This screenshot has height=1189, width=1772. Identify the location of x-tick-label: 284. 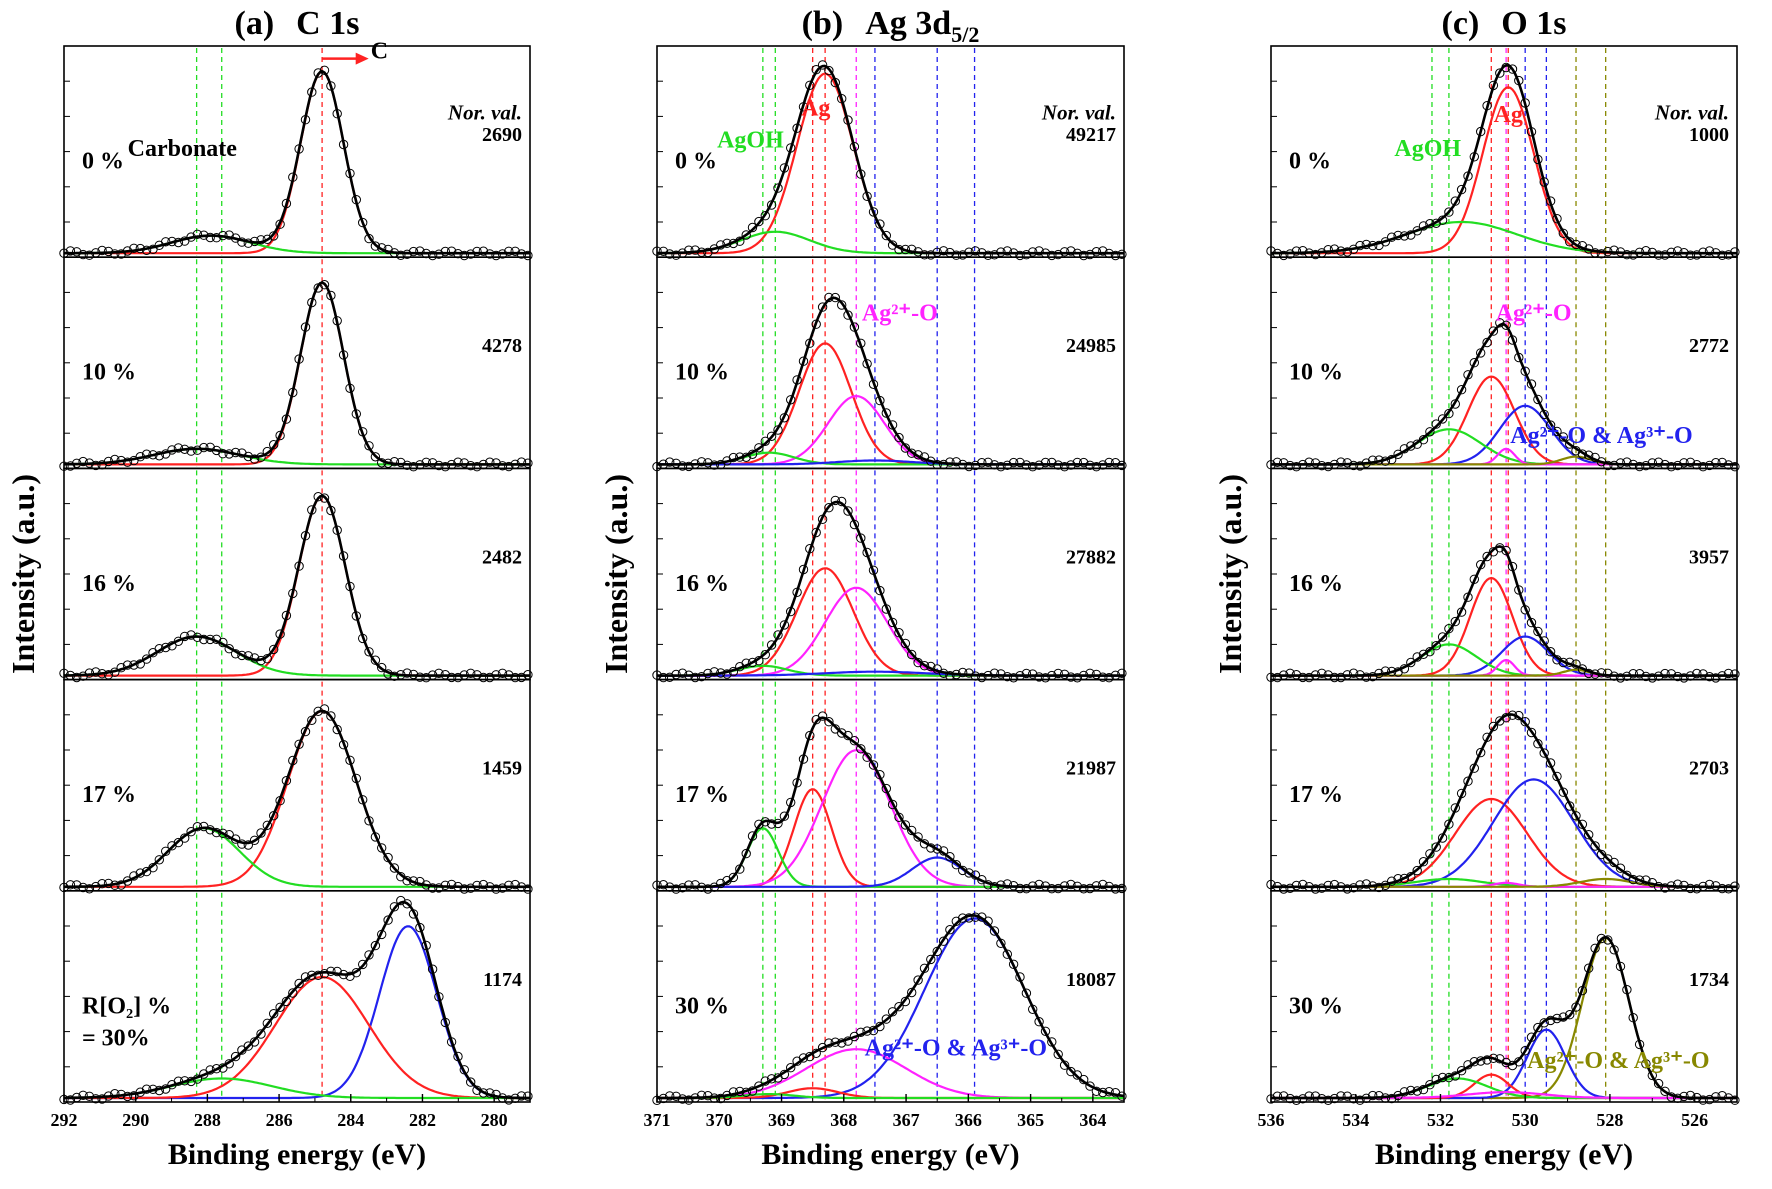
(350, 1120).